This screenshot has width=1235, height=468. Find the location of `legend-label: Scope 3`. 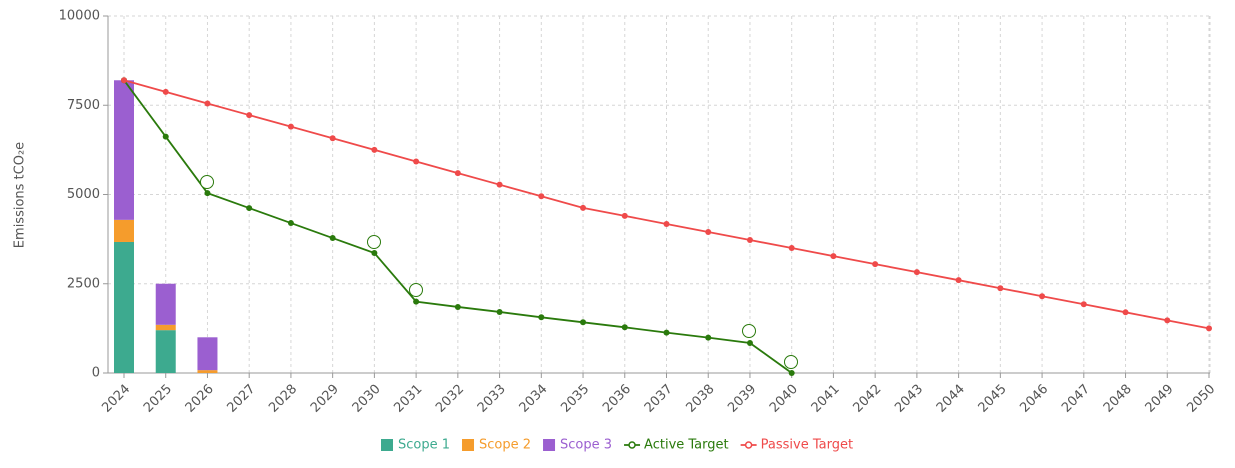

legend-label: Scope 3 is located at coordinates (586, 445).